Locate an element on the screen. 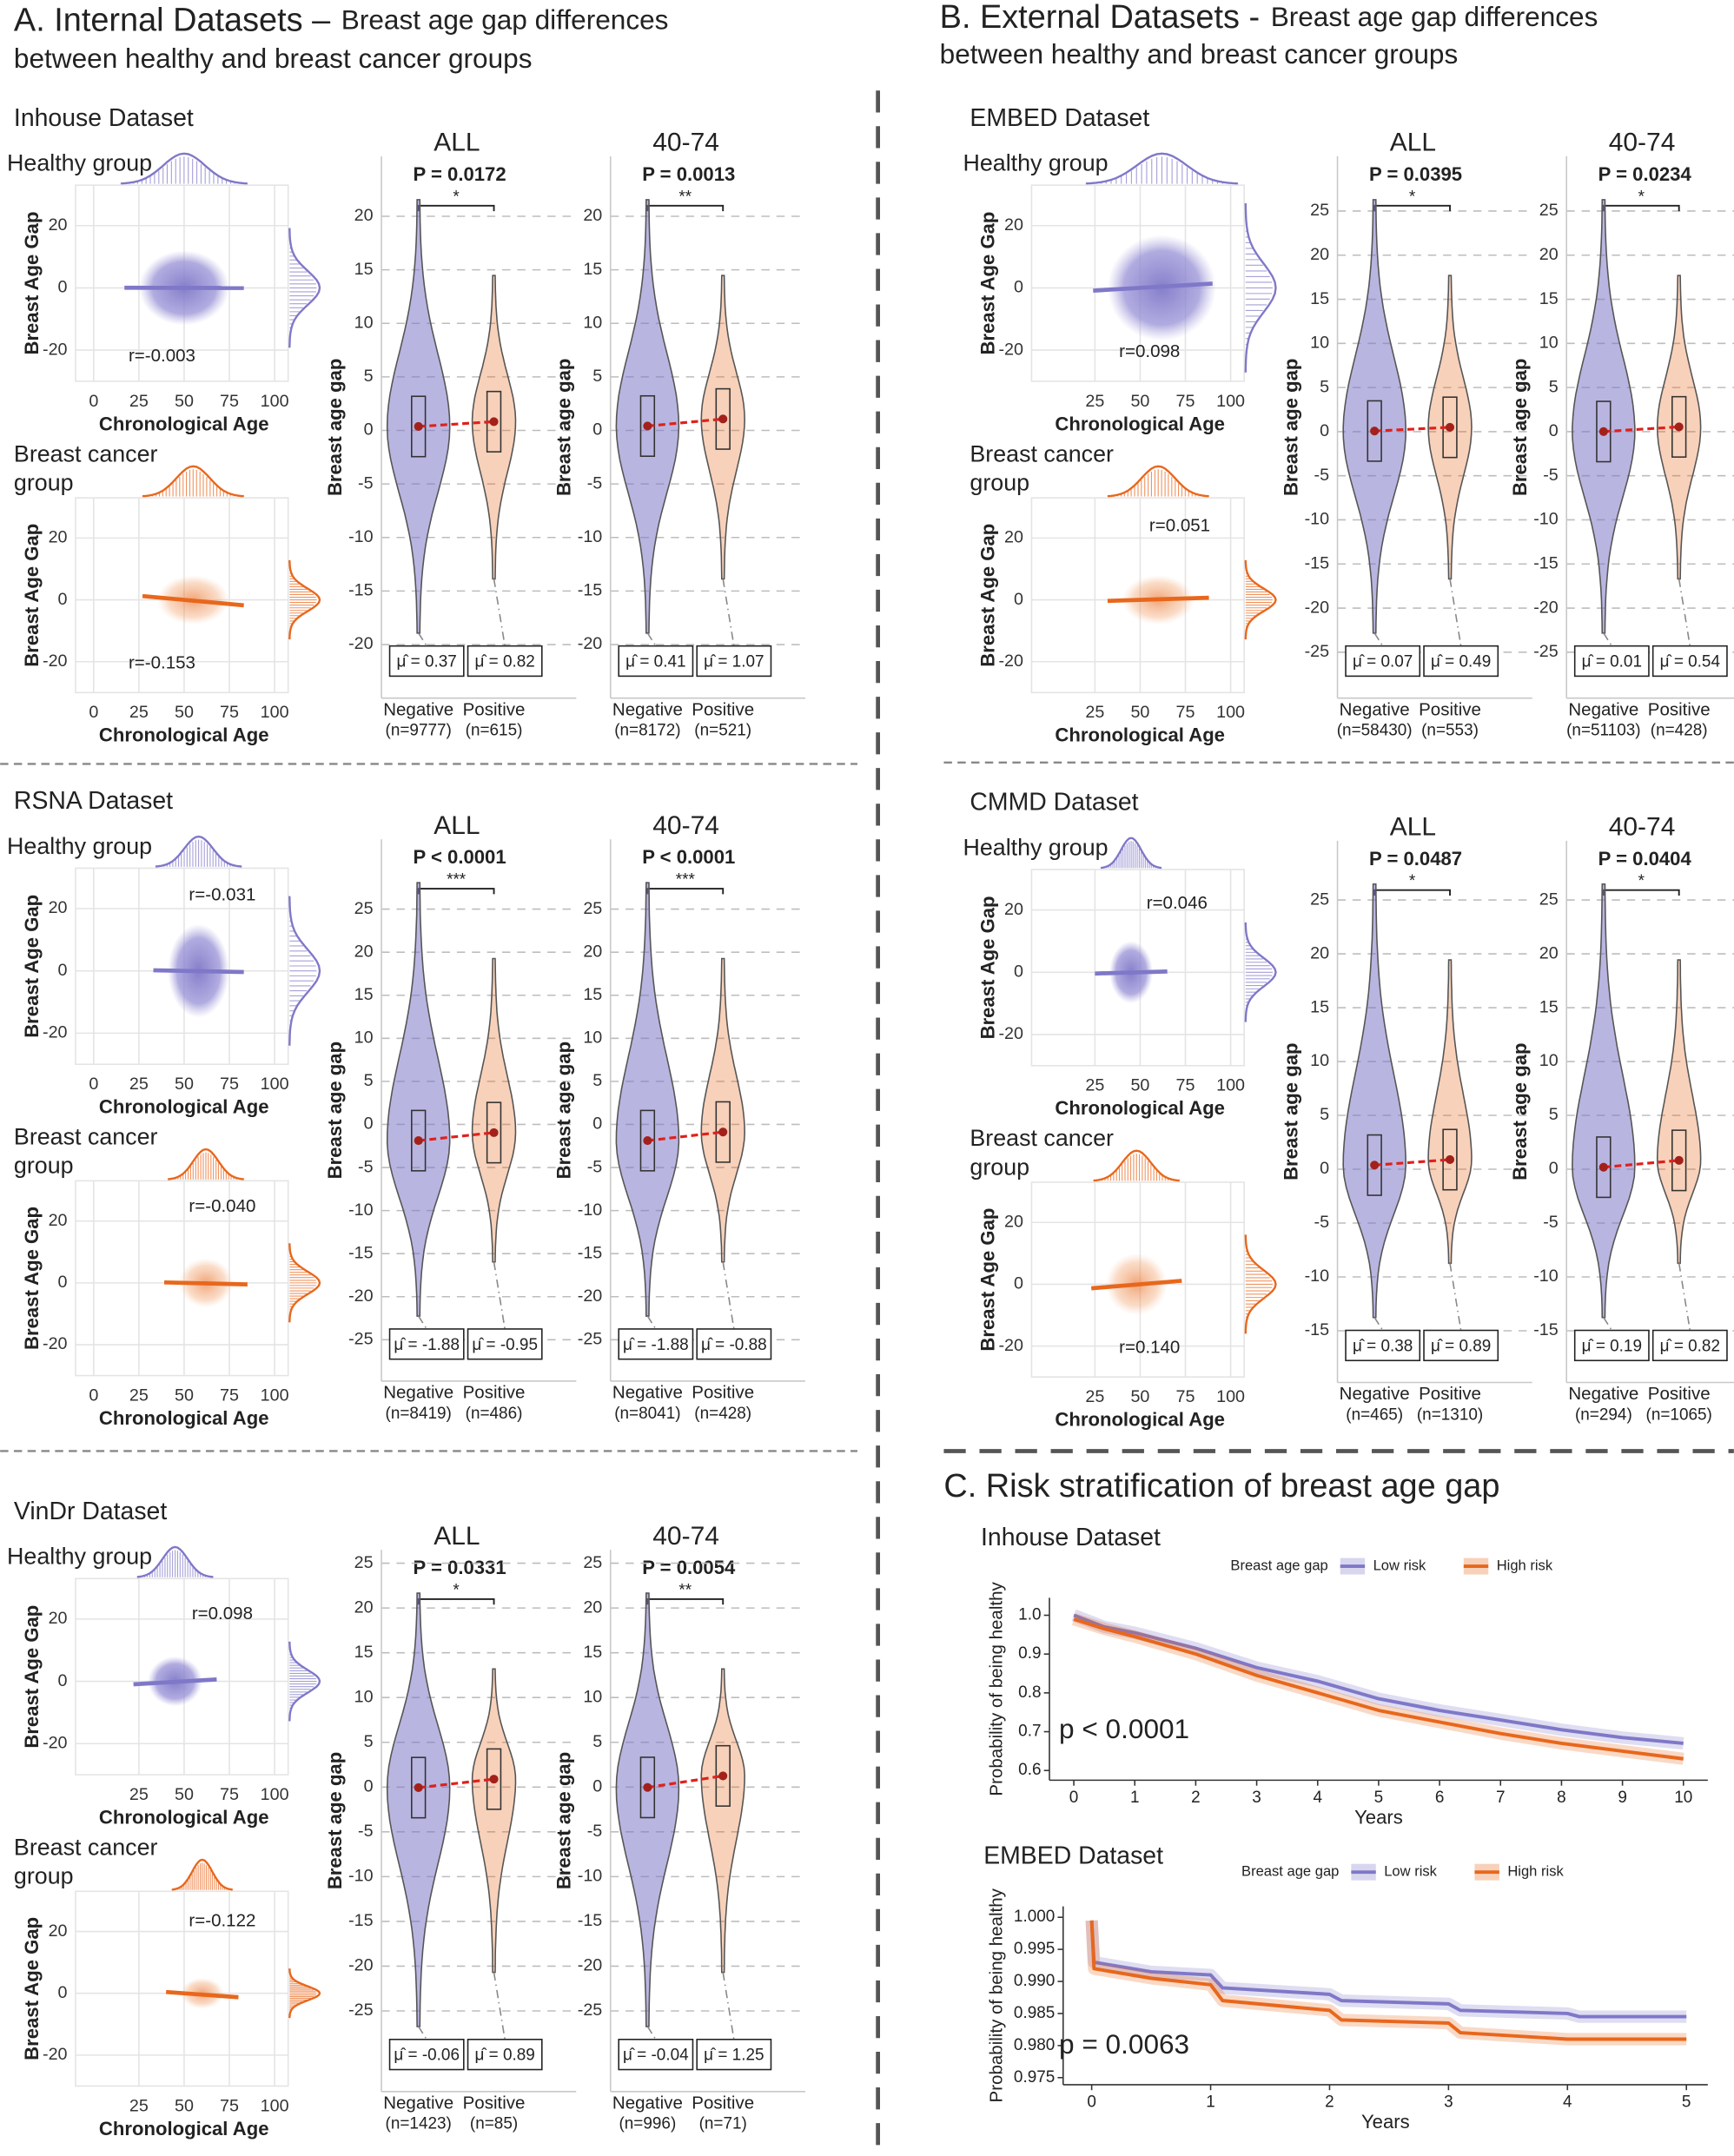  x-tick-label: 50 is located at coordinates (184, 1395).